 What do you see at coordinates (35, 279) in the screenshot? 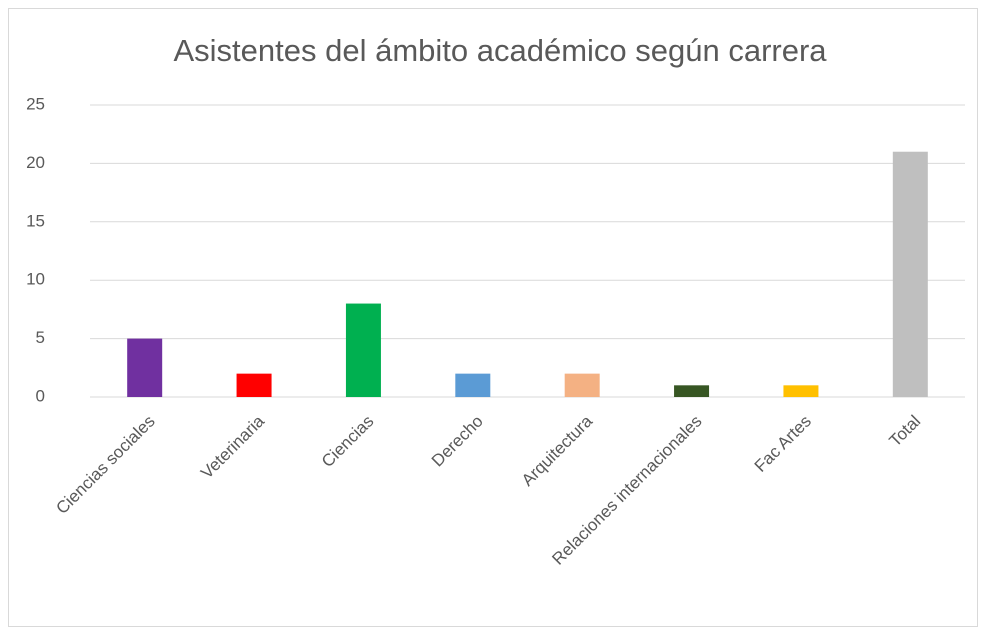
I see `y-tick-label: 10` at bounding box center [35, 279].